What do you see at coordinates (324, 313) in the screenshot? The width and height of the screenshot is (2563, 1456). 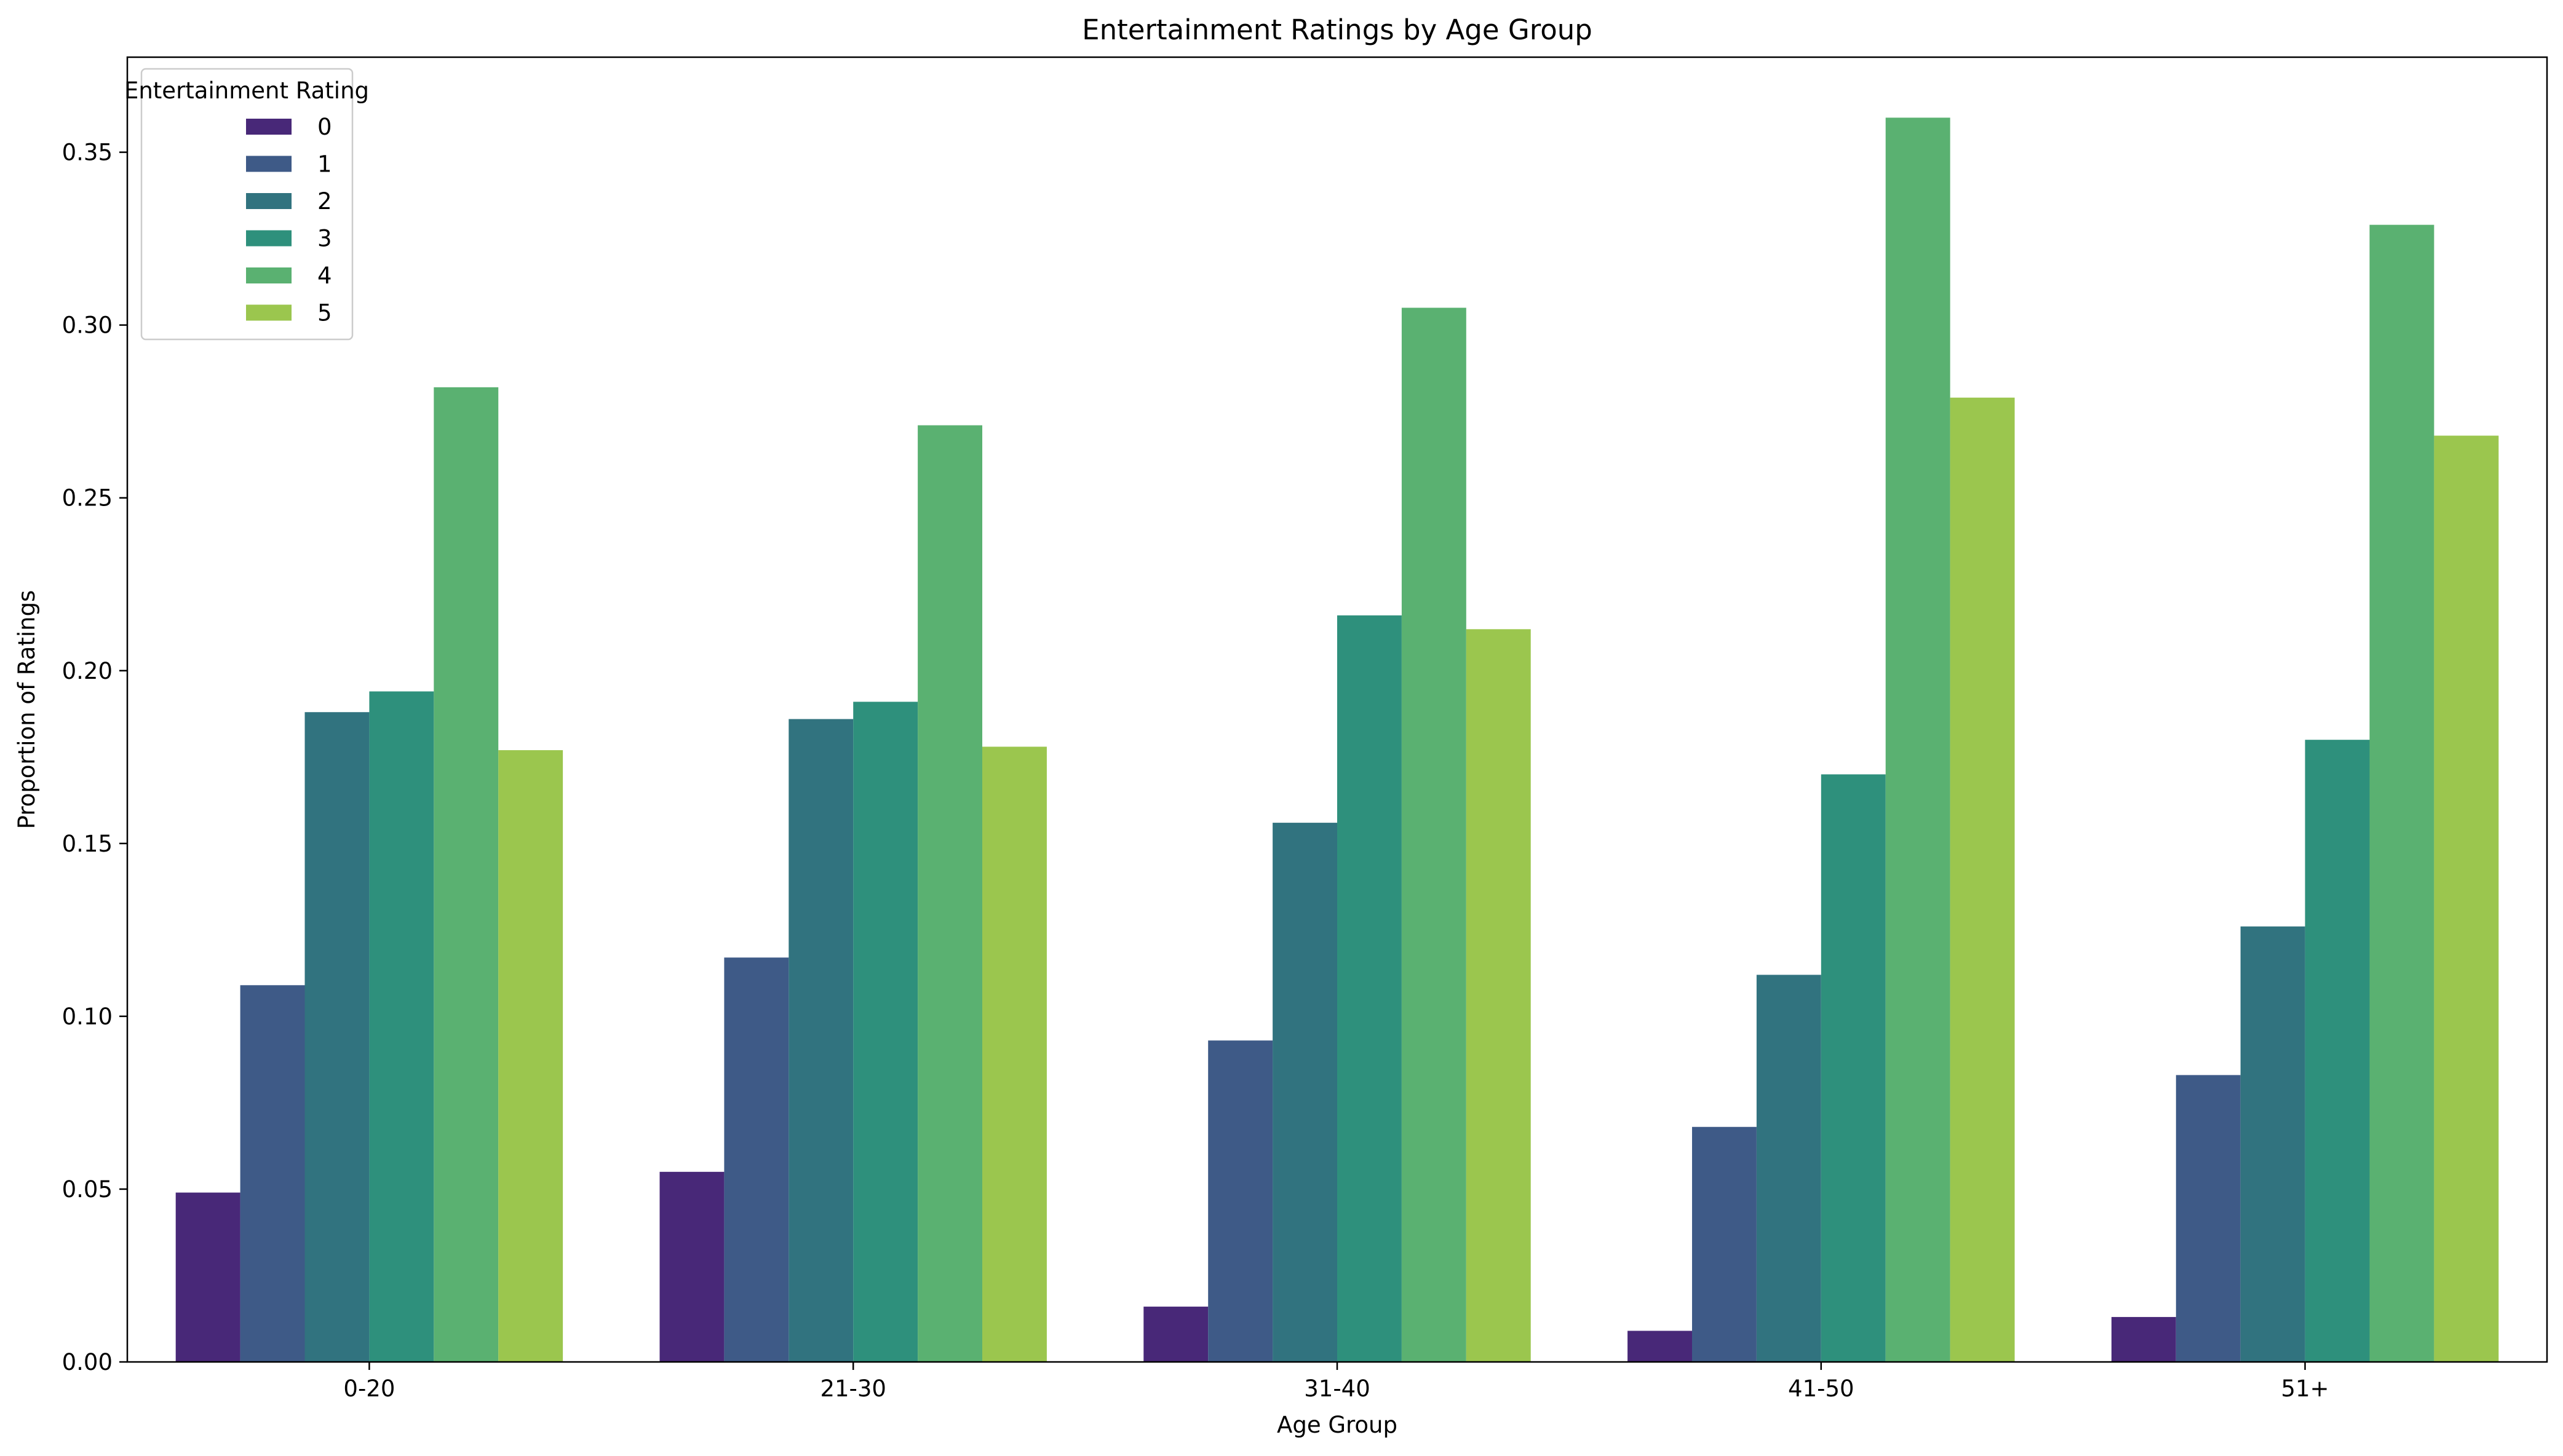 I see `legend-label-5: 5` at bounding box center [324, 313].